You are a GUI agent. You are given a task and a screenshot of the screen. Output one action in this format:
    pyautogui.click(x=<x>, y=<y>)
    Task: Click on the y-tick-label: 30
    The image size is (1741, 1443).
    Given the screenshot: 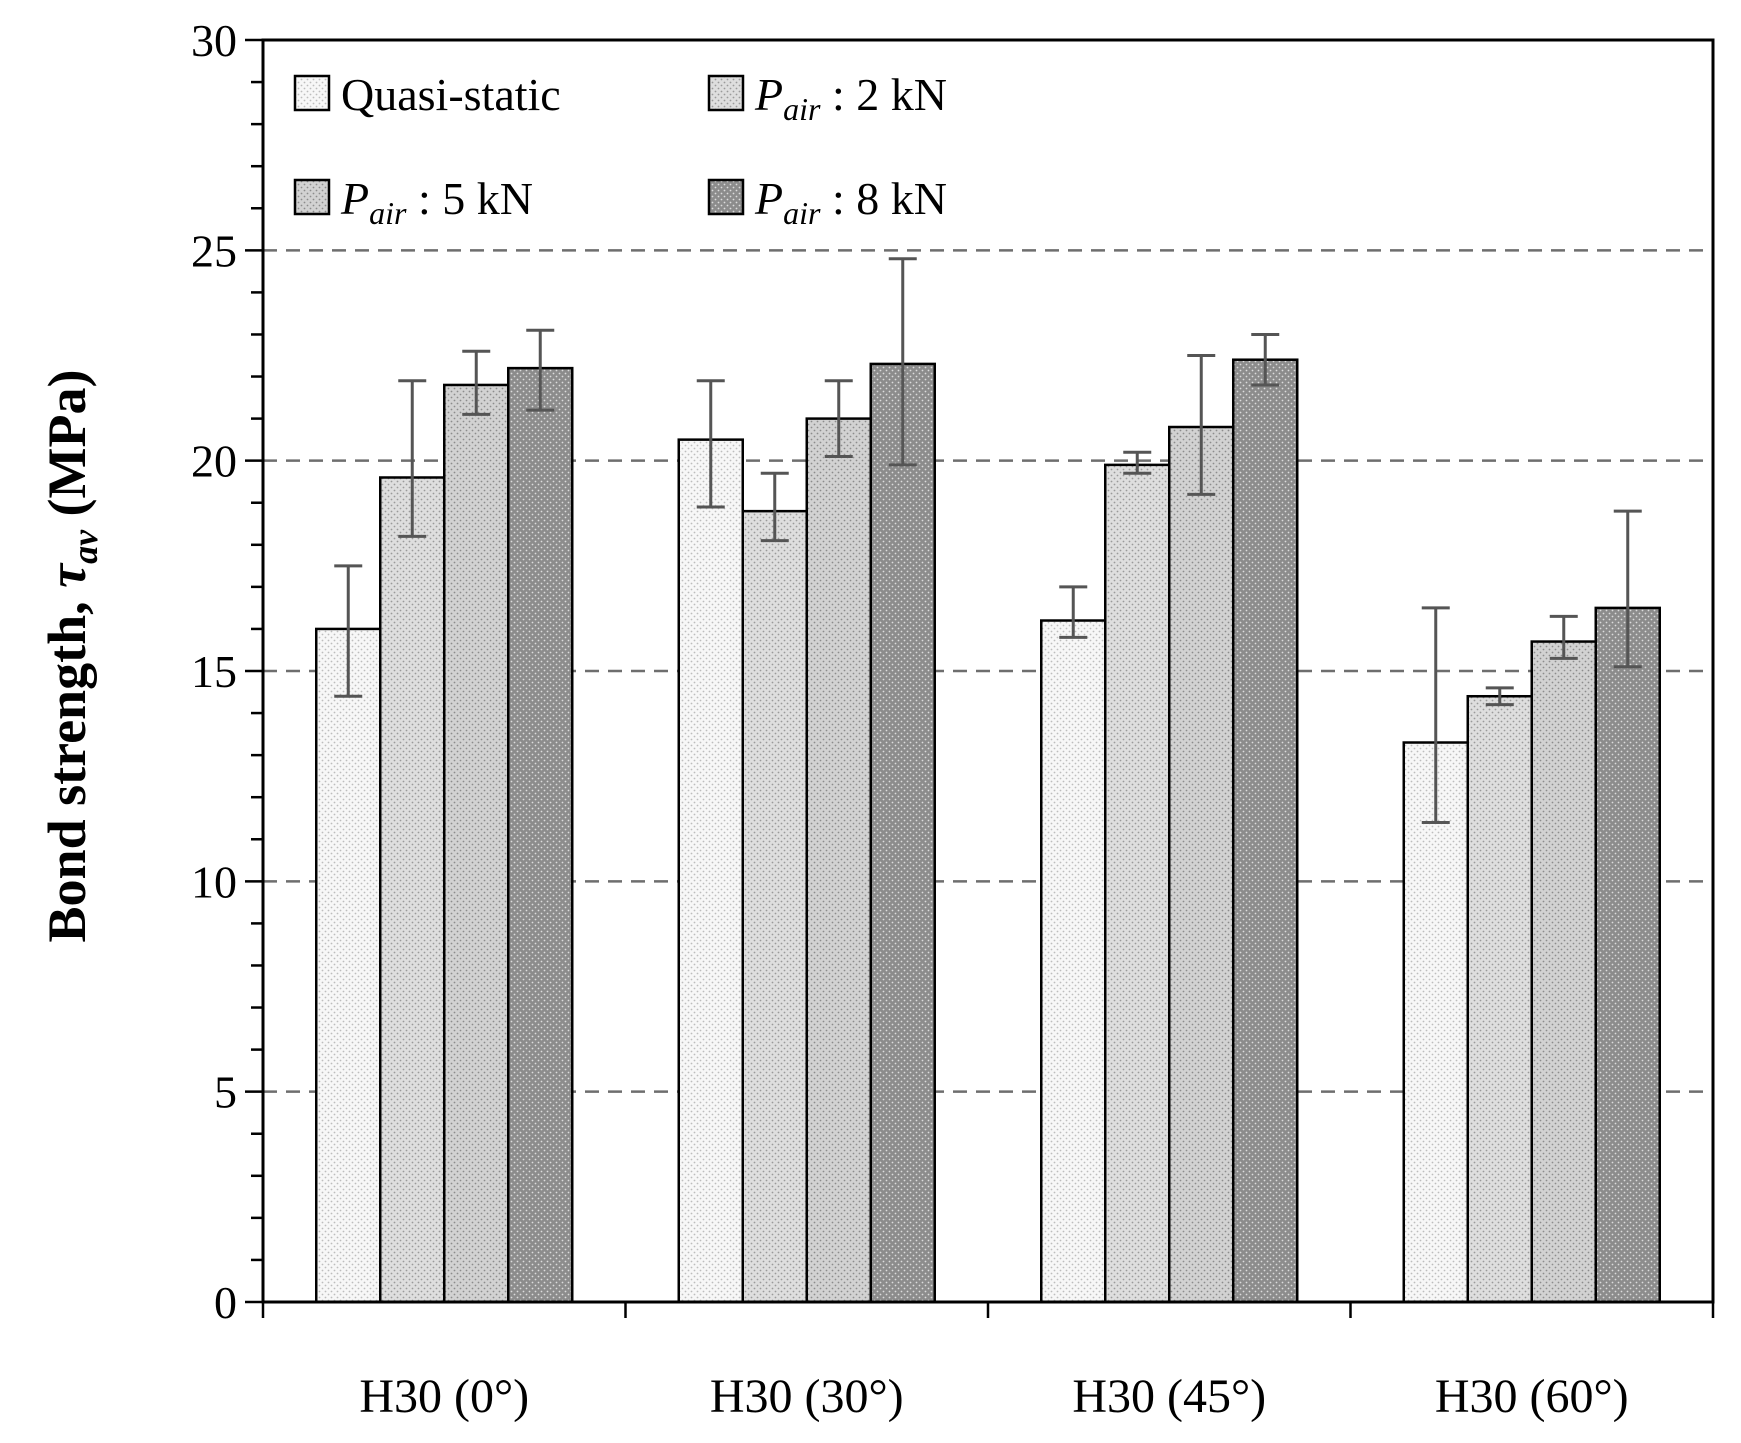 What is the action you would take?
    pyautogui.click(x=214, y=40)
    